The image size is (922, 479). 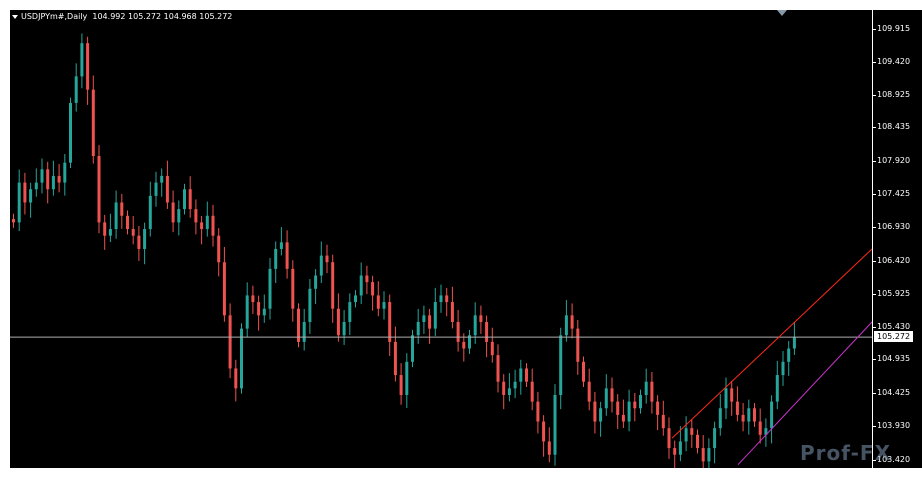 I want to click on prof-fx-logo: Prof-FX, so click(x=845, y=453).